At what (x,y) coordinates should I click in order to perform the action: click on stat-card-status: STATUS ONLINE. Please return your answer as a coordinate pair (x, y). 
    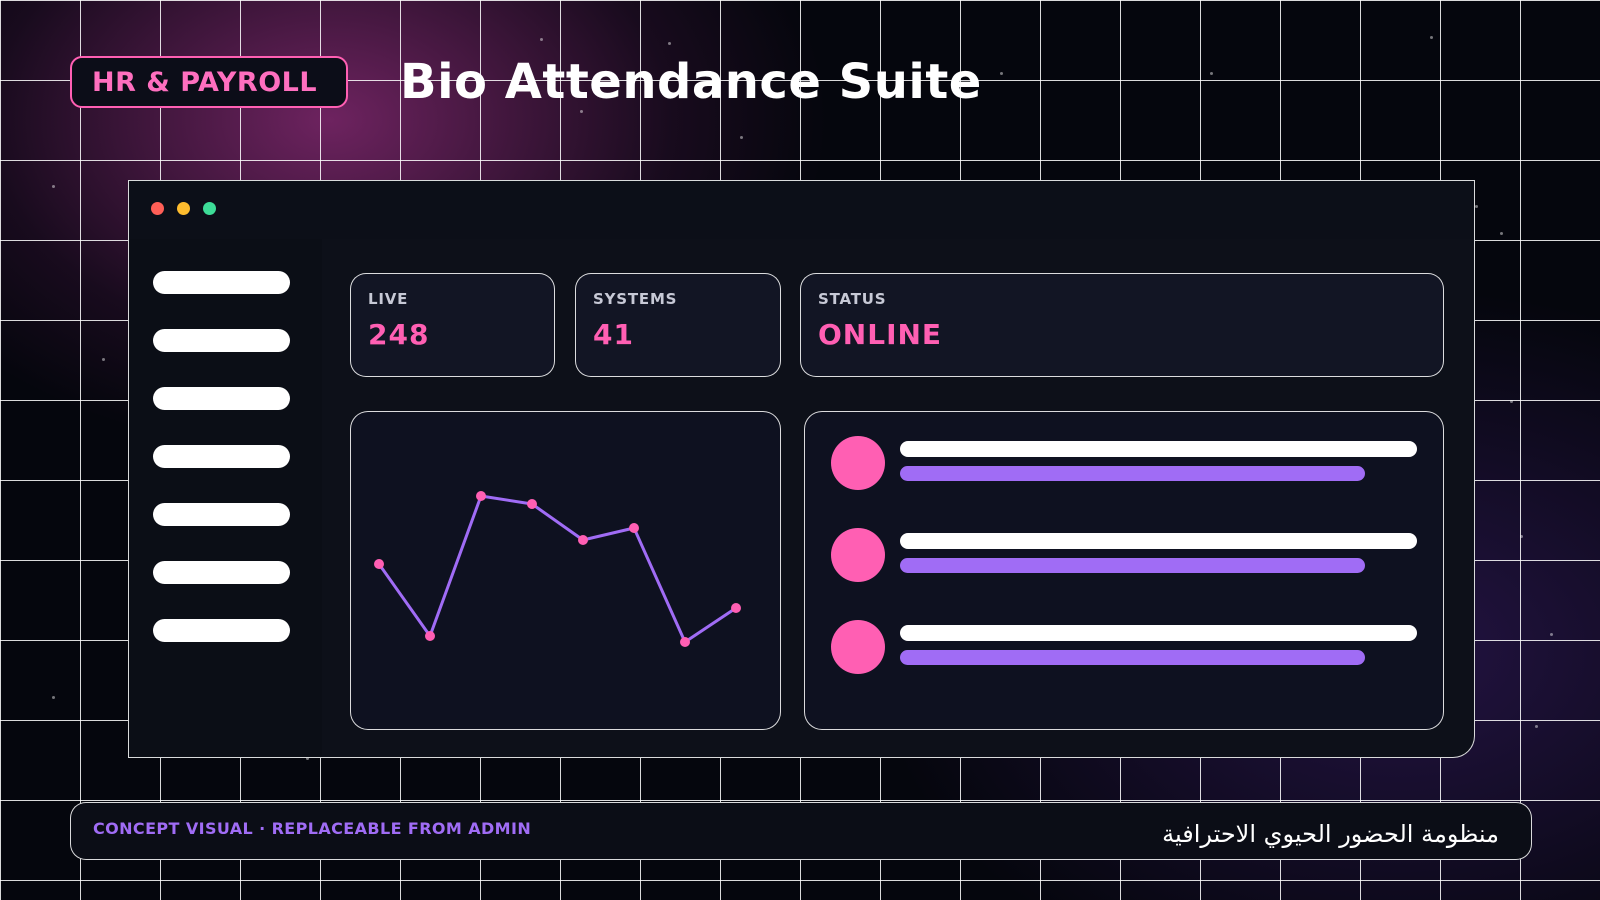
    Looking at the image, I should click on (1122, 325).